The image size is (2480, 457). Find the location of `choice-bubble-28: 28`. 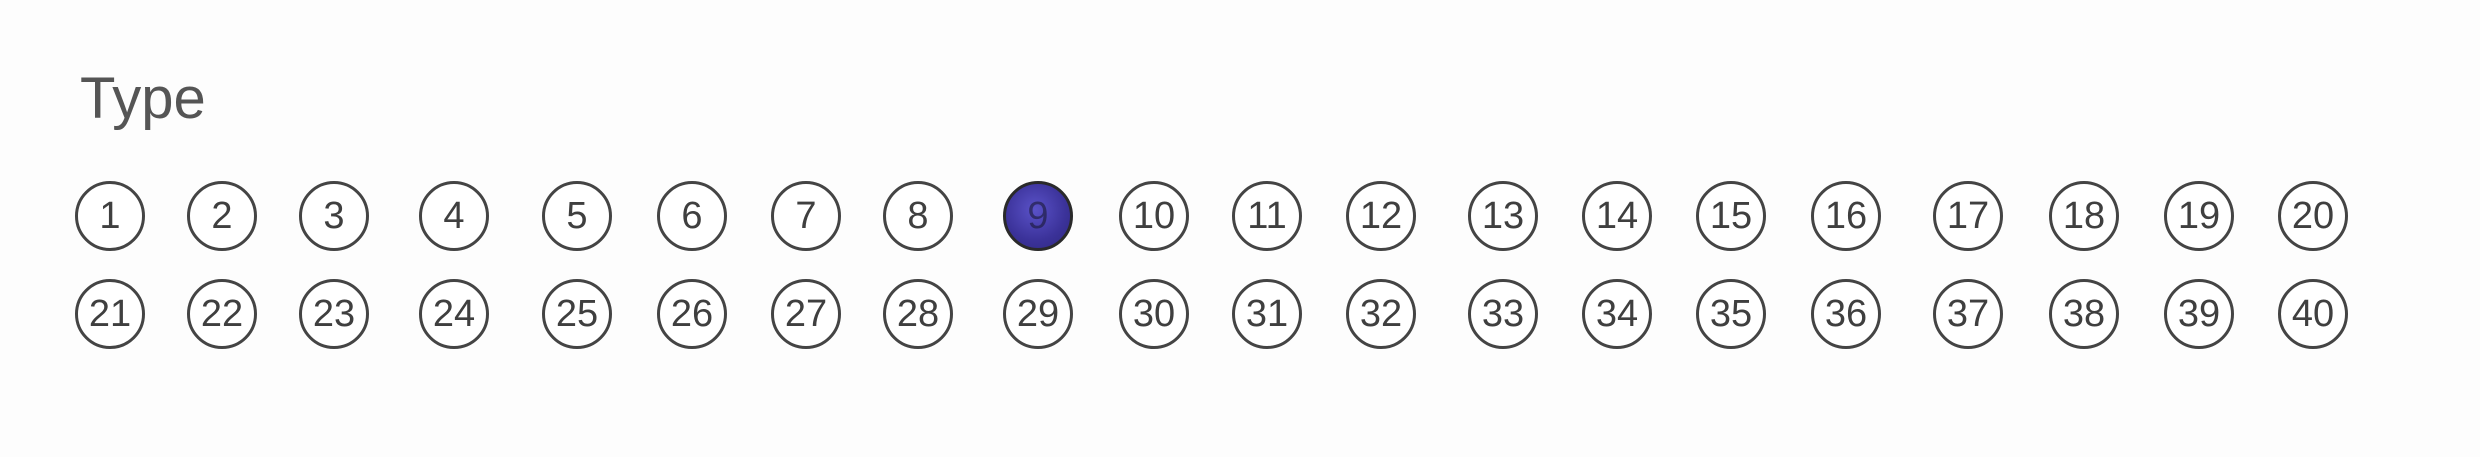

choice-bubble-28: 28 is located at coordinates (918, 314).